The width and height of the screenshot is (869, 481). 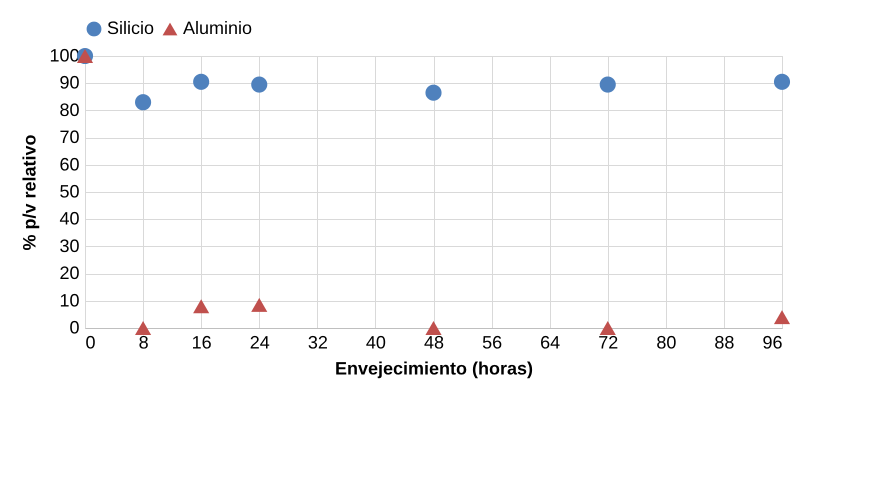 I want to click on y-tick-label: 80, so click(x=69, y=110).